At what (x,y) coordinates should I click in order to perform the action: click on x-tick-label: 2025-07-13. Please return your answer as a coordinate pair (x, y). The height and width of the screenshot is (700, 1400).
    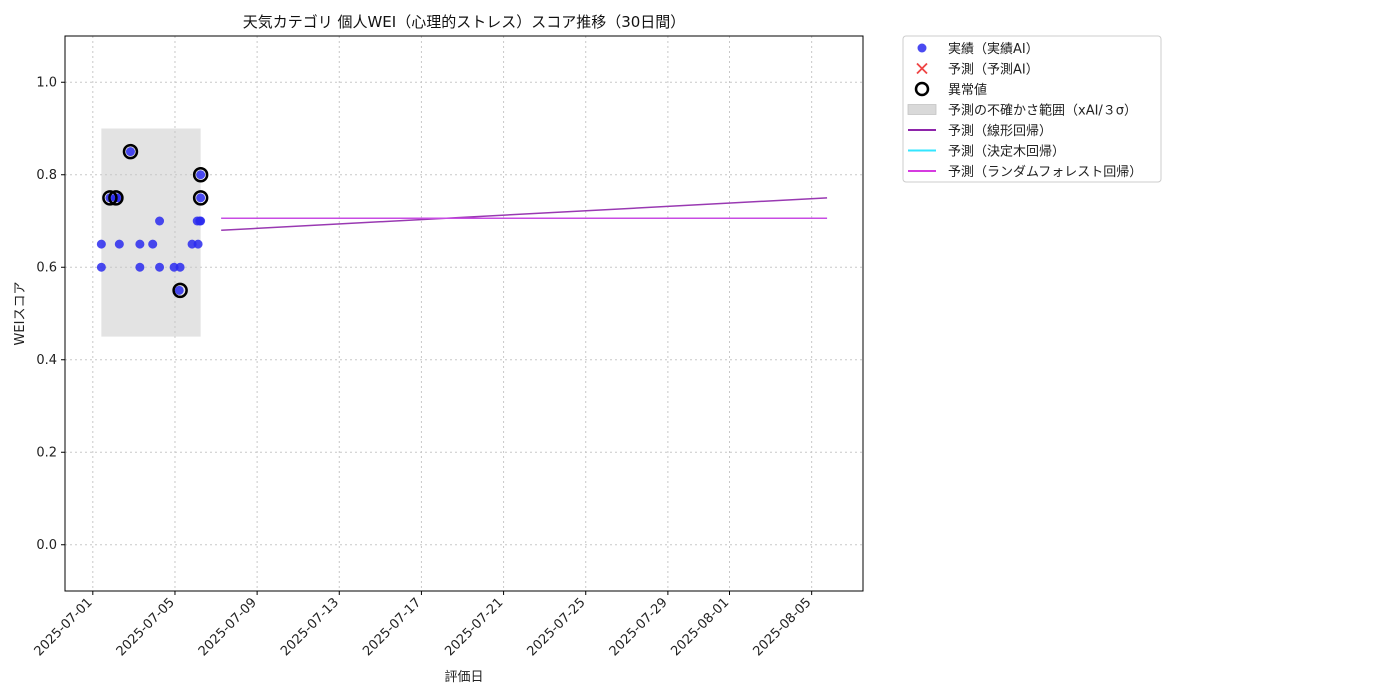
    Looking at the image, I should click on (310, 627).